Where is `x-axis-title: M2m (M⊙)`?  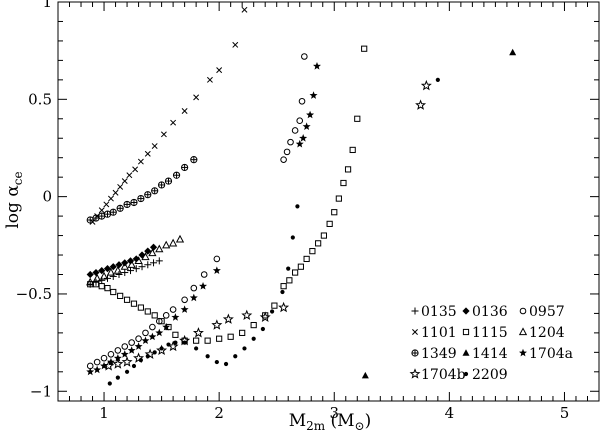 x-axis-title: M2m (M⊙) is located at coordinates (330, 422).